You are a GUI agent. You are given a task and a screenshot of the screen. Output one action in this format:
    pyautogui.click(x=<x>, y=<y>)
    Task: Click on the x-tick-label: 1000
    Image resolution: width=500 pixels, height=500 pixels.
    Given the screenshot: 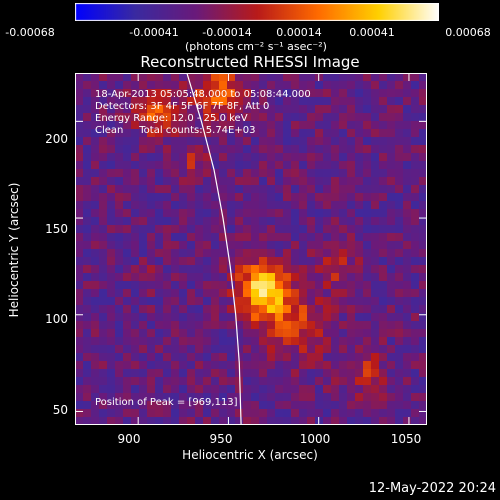 What is the action you would take?
    pyautogui.click(x=315, y=439)
    